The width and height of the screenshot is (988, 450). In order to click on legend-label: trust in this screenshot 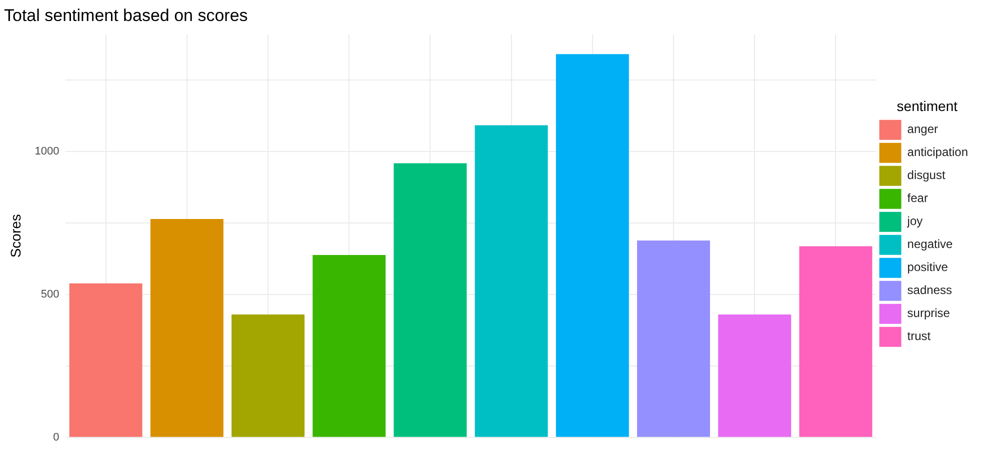, I will do `click(919, 336)`.